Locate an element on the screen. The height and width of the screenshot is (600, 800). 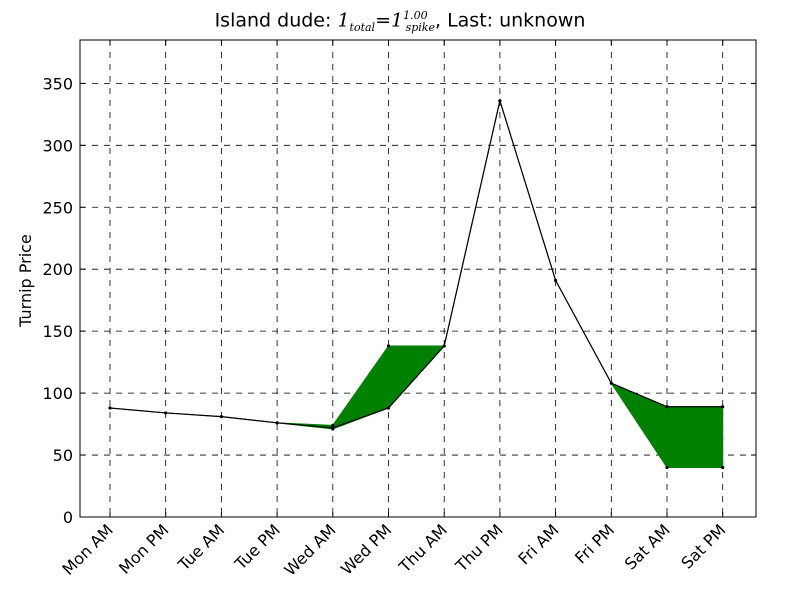
y-axis-label: Turnip Price is located at coordinates (25, 281).